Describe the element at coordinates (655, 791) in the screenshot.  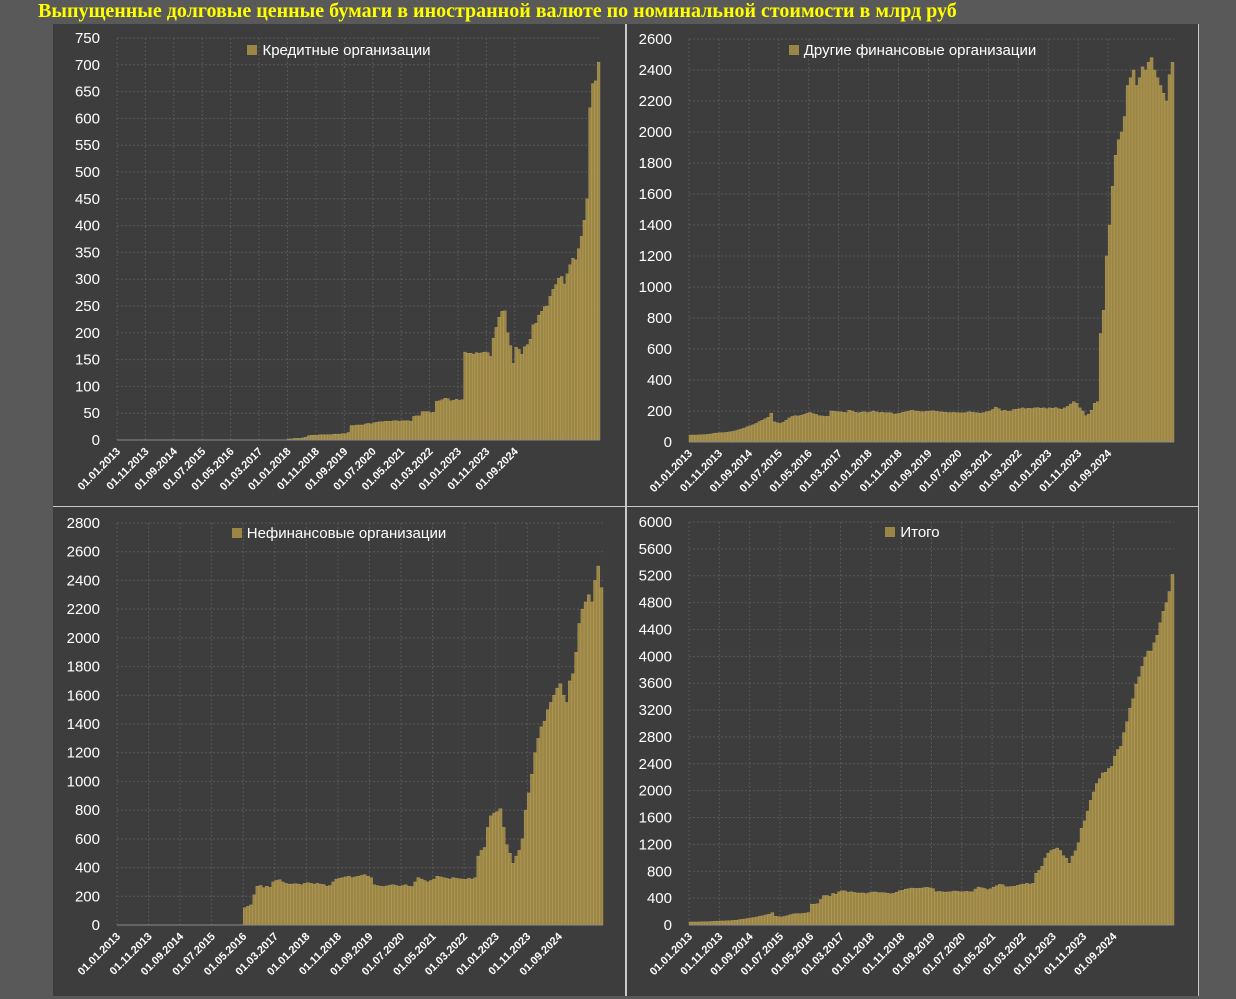
I see `y-tick-label: 2000` at that location.